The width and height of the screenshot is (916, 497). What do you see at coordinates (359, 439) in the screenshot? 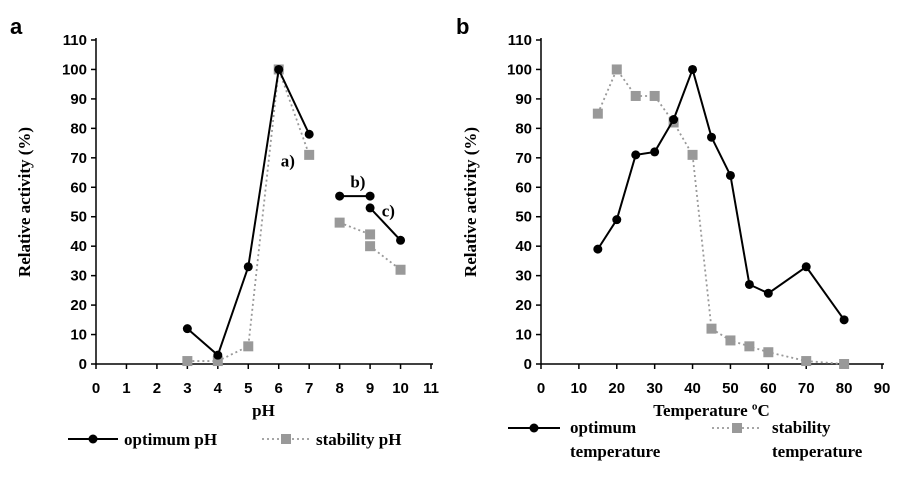
I see `legend-label: stability pH` at bounding box center [359, 439].